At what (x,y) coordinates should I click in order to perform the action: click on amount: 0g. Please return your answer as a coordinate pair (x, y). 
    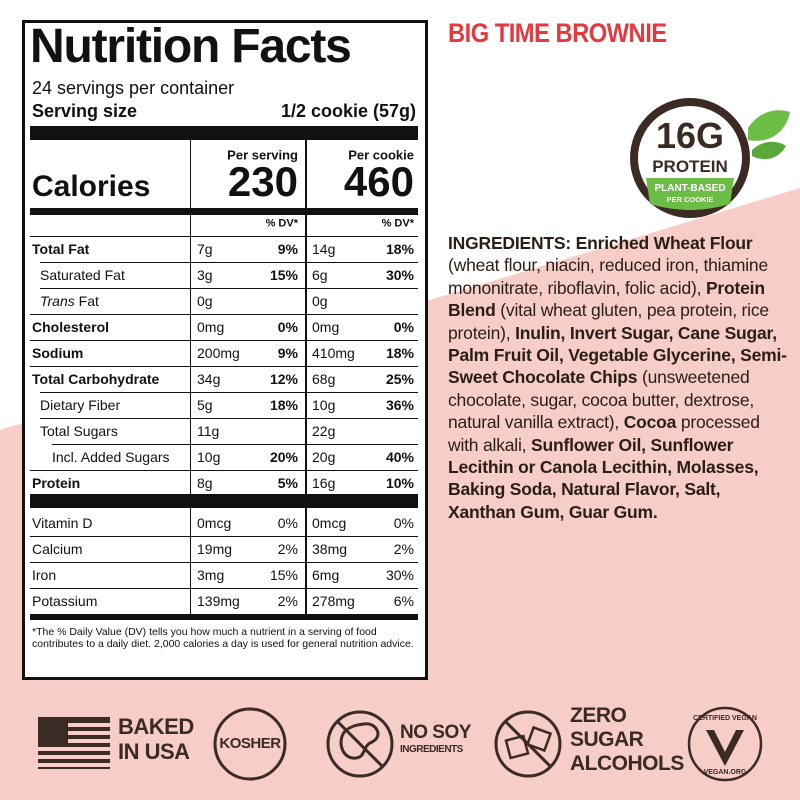
    Looking at the image, I should click on (320, 301).